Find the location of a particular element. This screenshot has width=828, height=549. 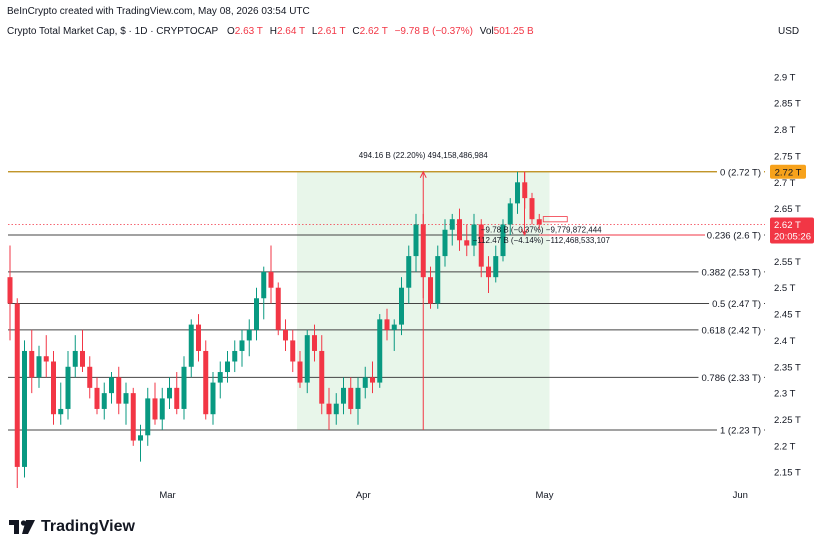

close-value: 2.62 T is located at coordinates (373, 31).